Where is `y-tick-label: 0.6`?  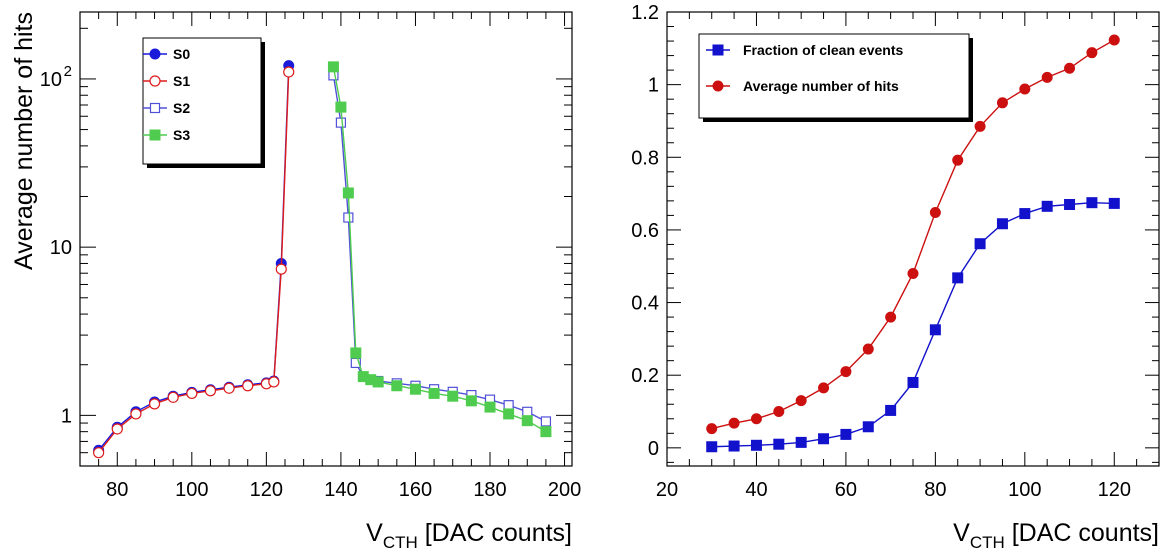 y-tick-label: 0.6 is located at coordinates (645, 231).